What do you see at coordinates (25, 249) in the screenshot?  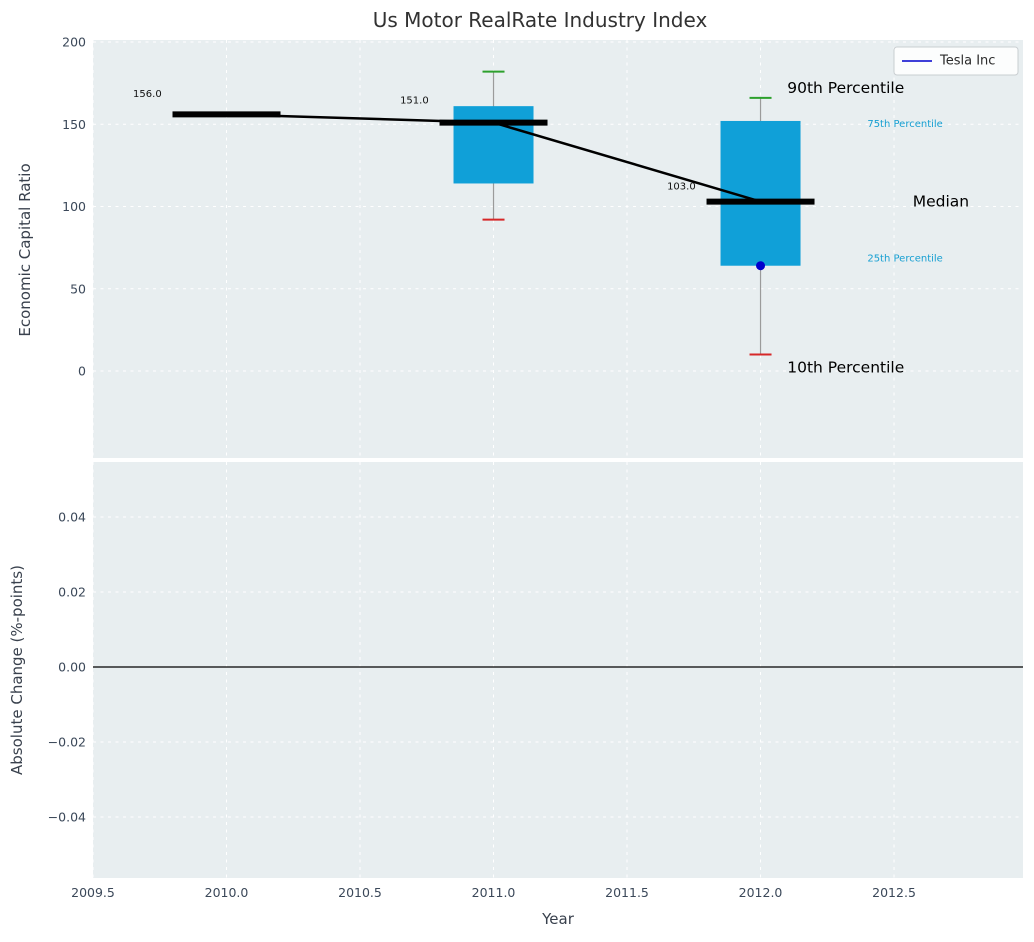 I see `y-axis-label-upper: Economic Capital Ratio` at bounding box center [25, 249].